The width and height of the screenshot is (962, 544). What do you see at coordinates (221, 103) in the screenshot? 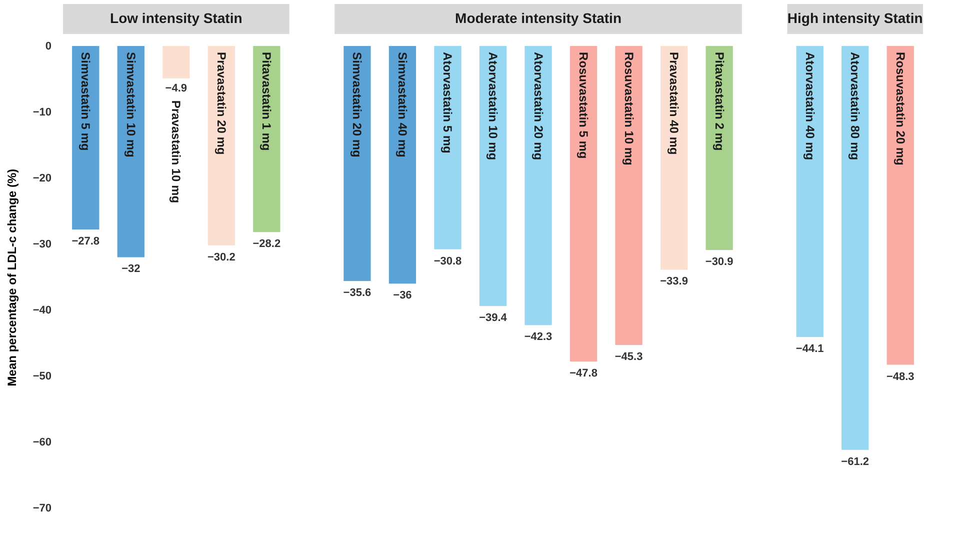
I see `x-tick-label: Pravastatin 20 mg` at bounding box center [221, 103].